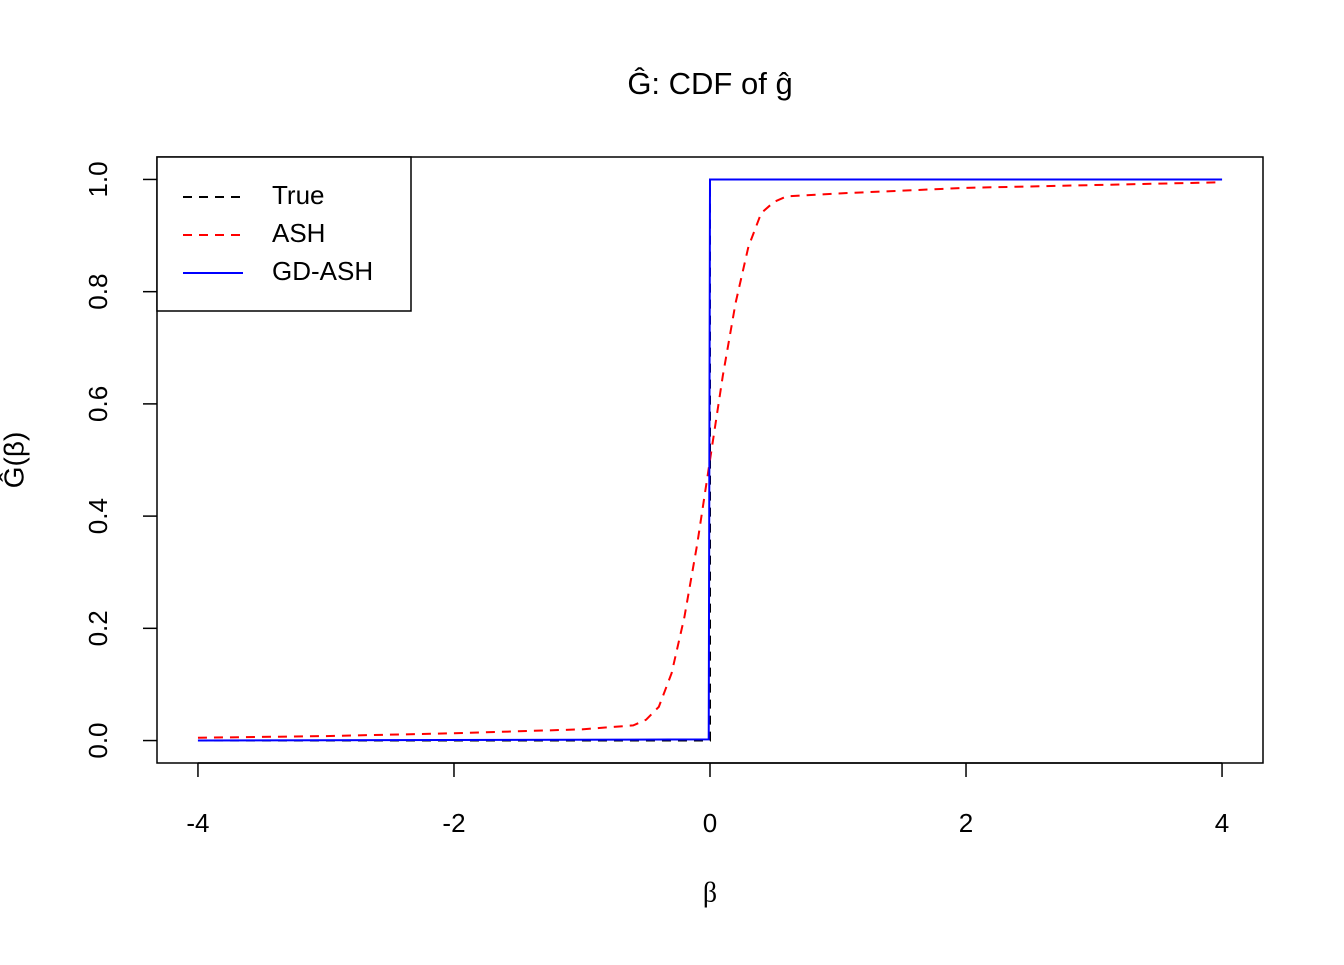  What do you see at coordinates (98, 516) in the screenshot?
I see `y-tick-label: 0.4` at bounding box center [98, 516].